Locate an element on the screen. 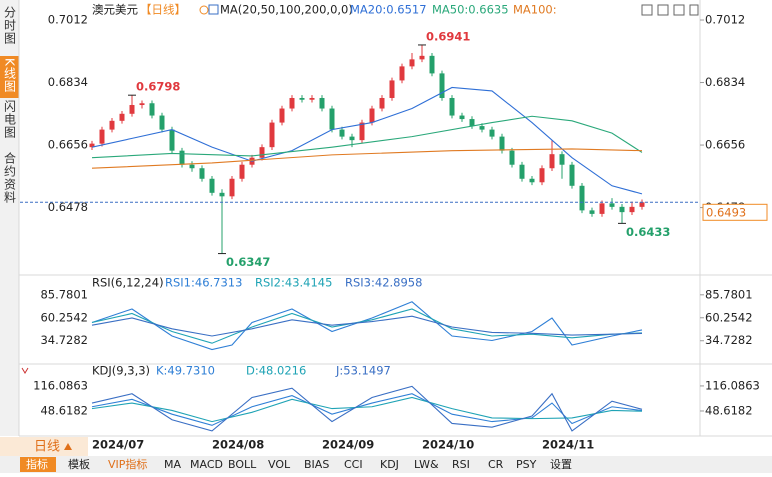  y-tick-label-right: 48.6182 is located at coordinates (729, 410).